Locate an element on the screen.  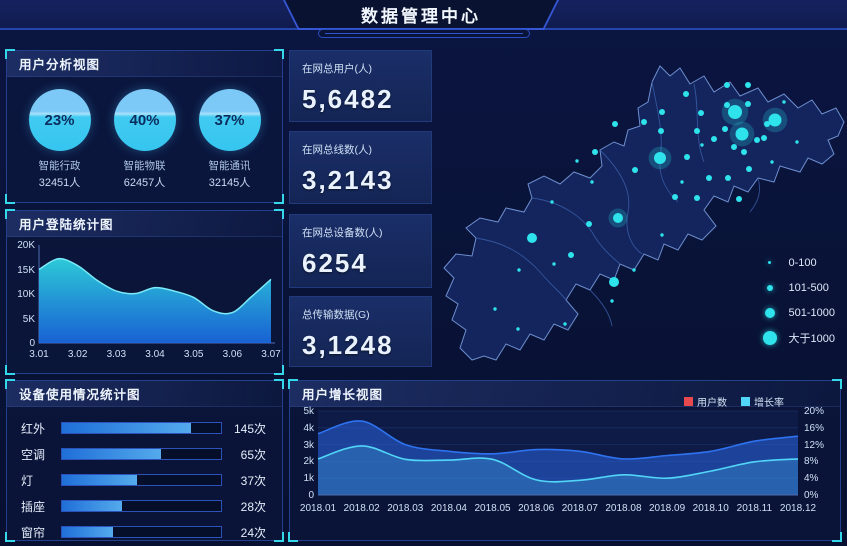
panel-title-device-usage: 设备使用情况统计图 is located at coordinates (80, 395).